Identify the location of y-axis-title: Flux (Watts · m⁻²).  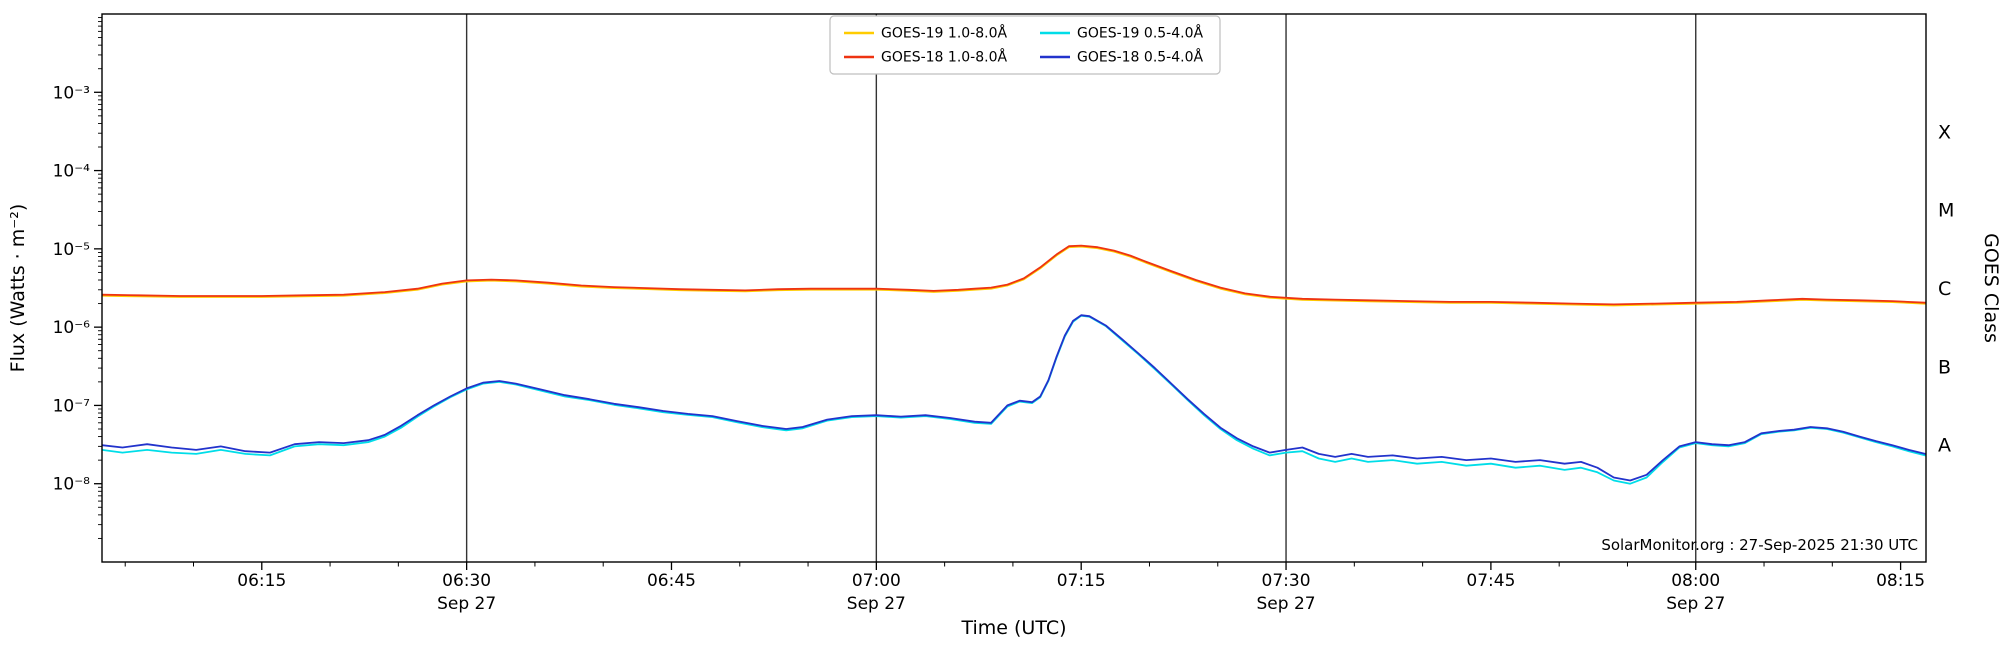
(18, 288).